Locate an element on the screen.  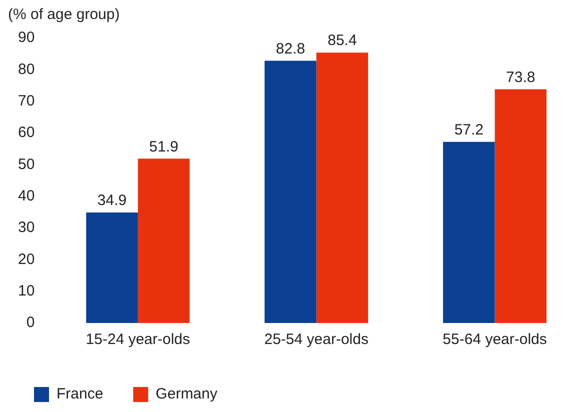
data-label: 51.9 is located at coordinates (163, 147).